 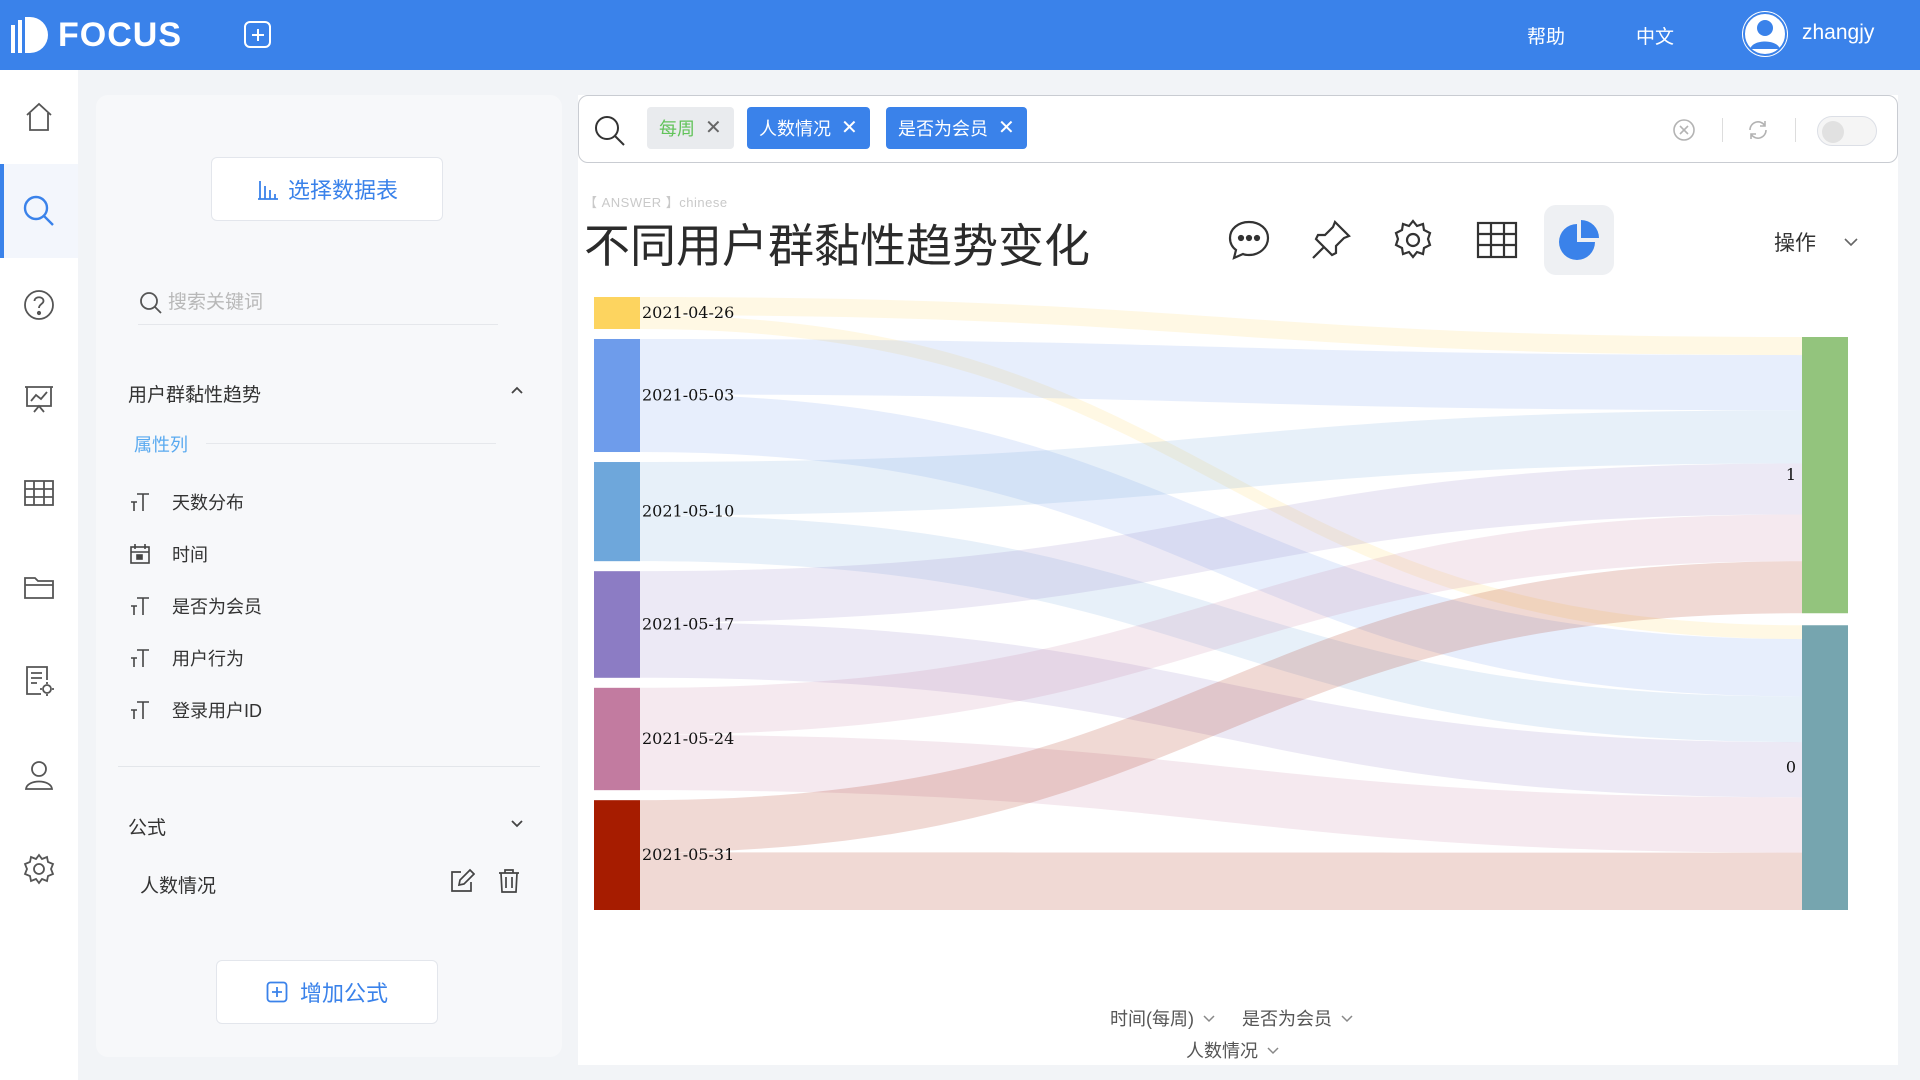 I want to click on nav-document-settings, so click(x=39, y=681).